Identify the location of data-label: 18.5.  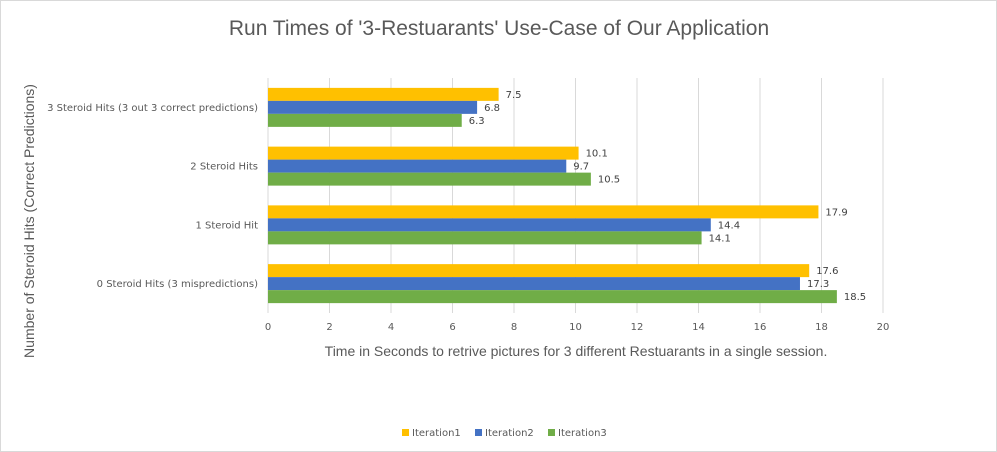
(855, 297).